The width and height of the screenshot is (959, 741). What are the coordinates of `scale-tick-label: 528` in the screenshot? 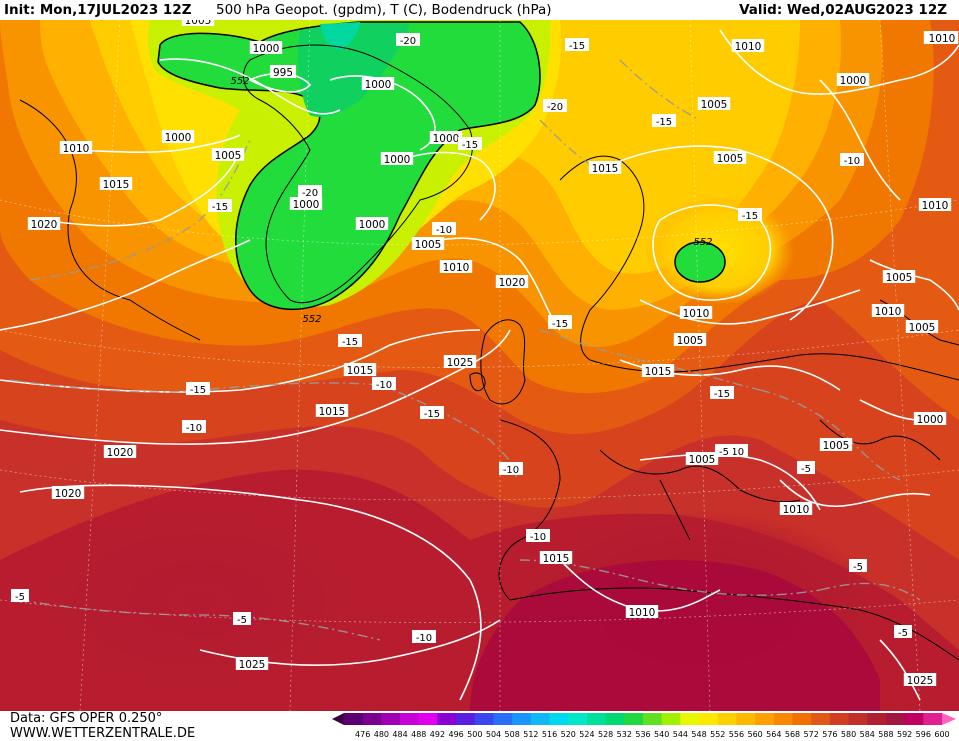 It's located at (605, 734).